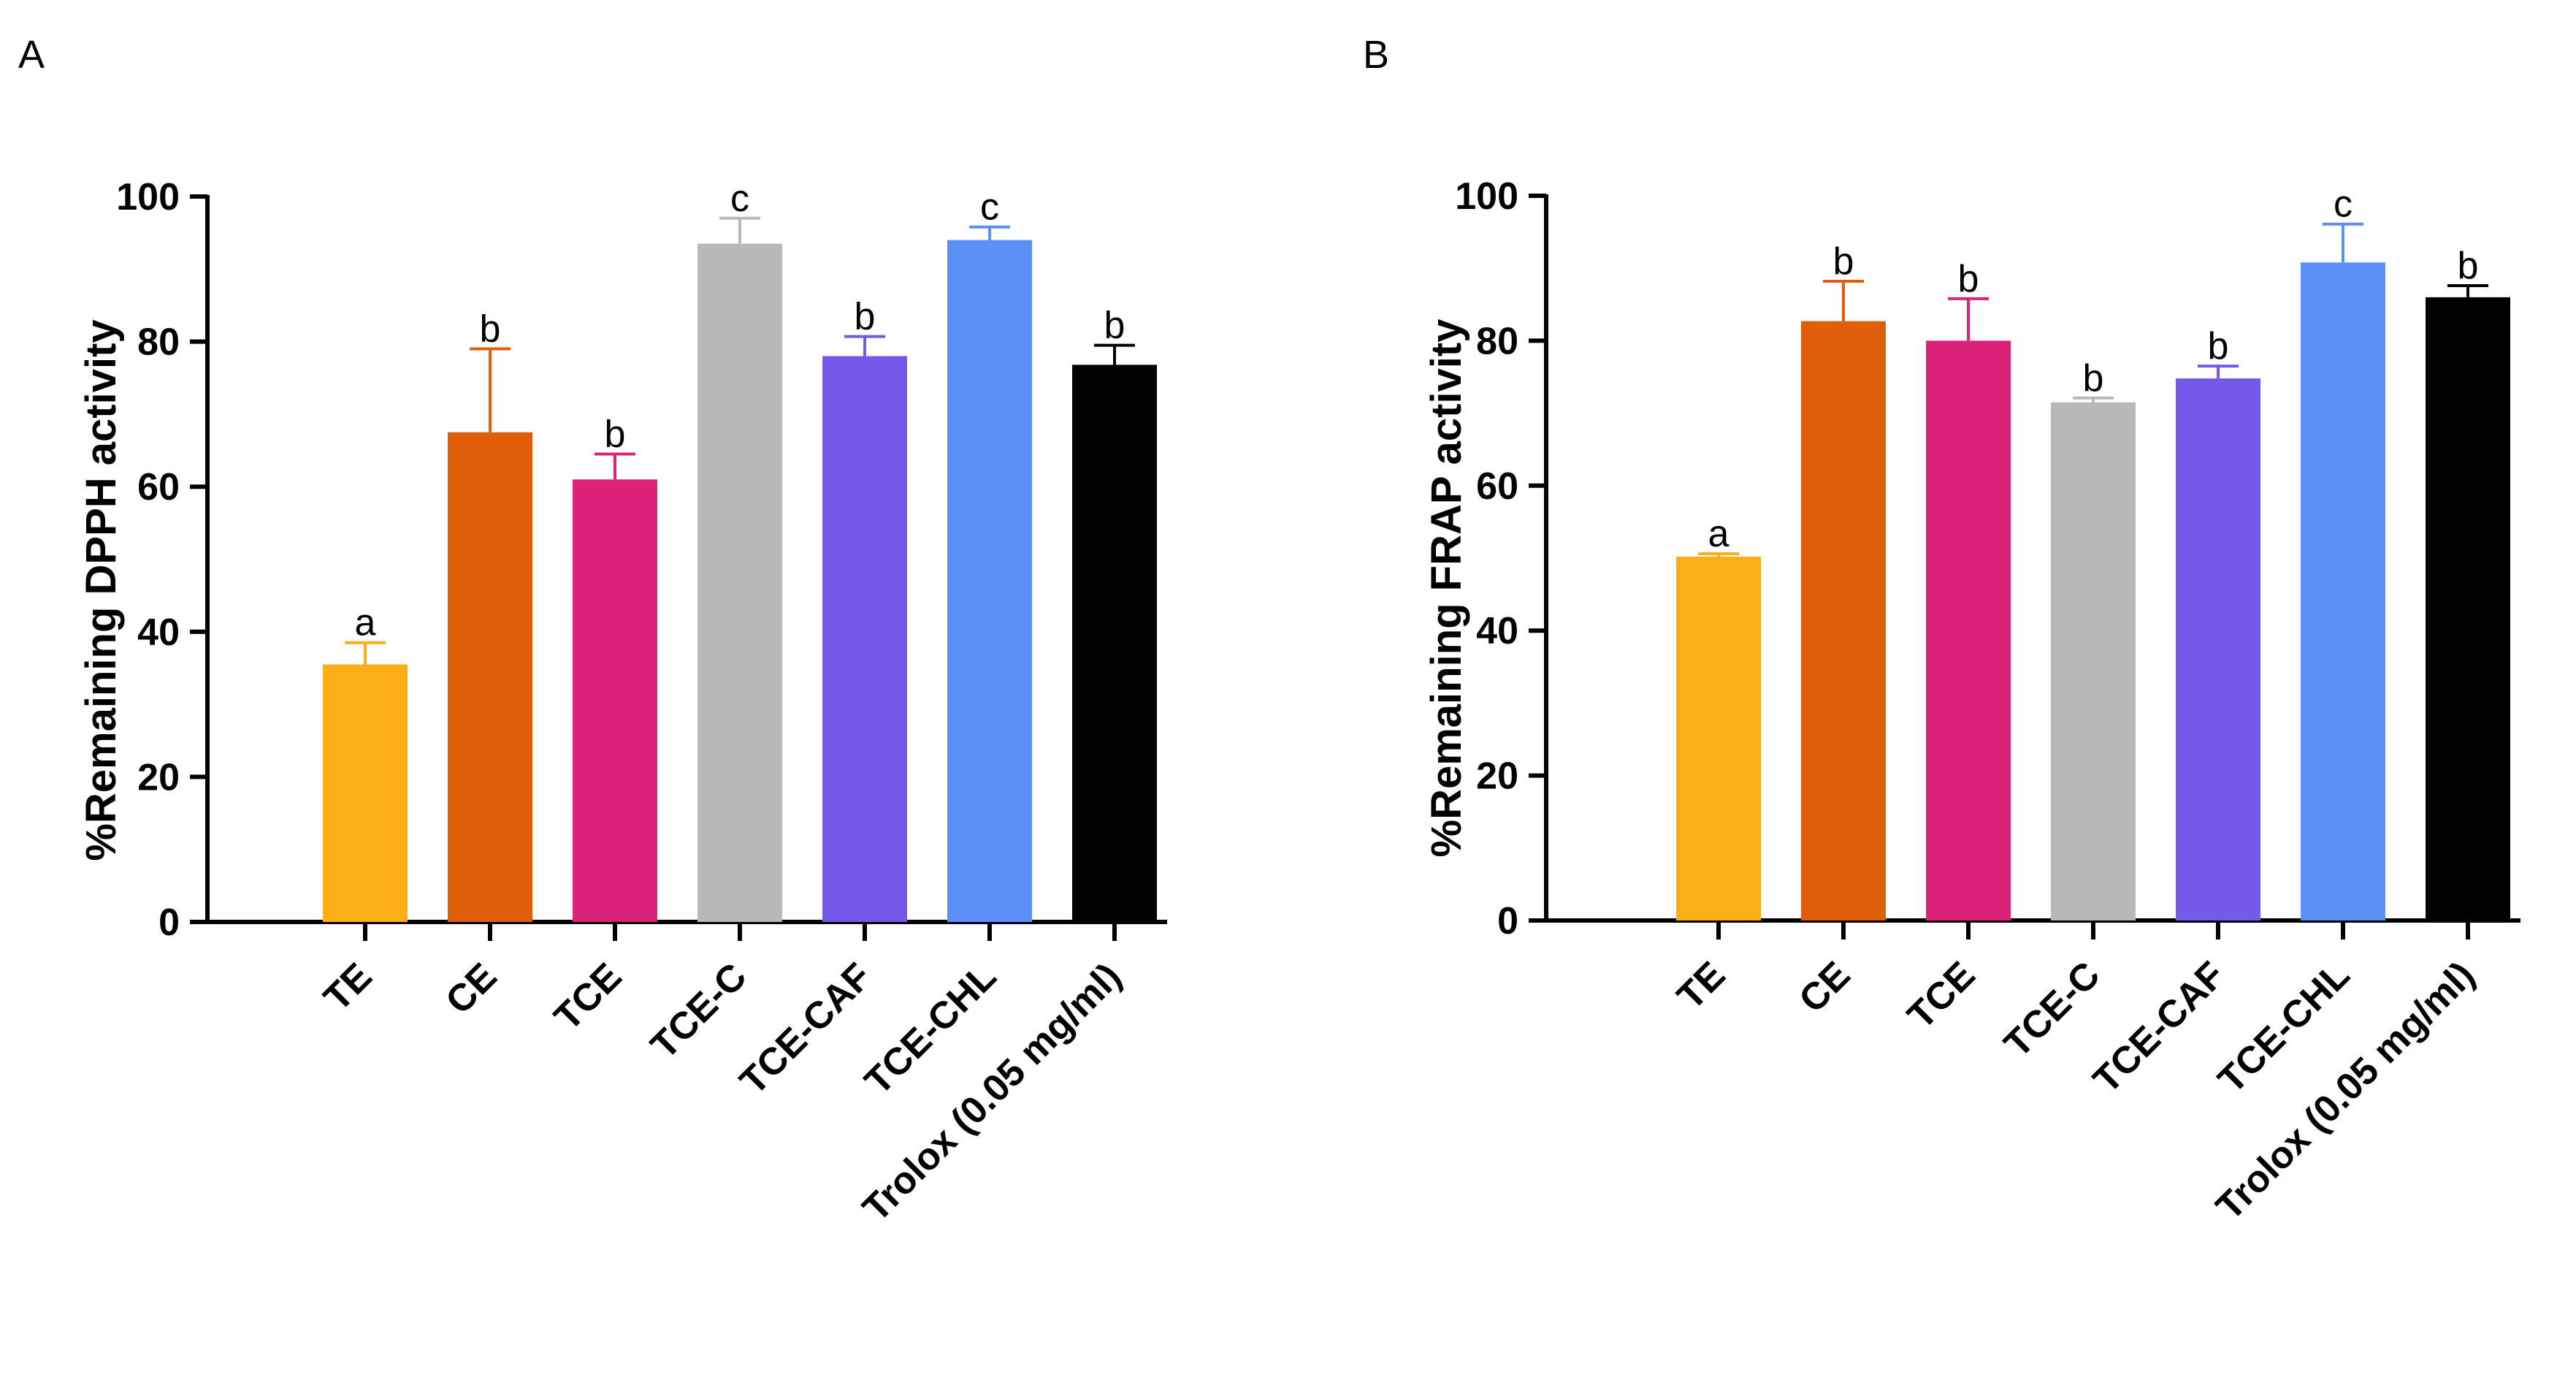  What do you see at coordinates (1486, 196) in the screenshot?
I see `panel-b-y-tick-label: 100` at bounding box center [1486, 196].